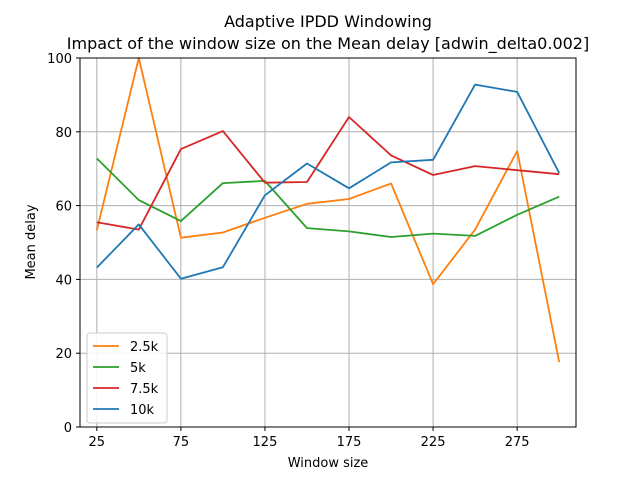 This screenshot has height=480, width=640. What do you see at coordinates (142, 410) in the screenshot?
I see `legend-label: 10k` at bounding box center [142, 410].